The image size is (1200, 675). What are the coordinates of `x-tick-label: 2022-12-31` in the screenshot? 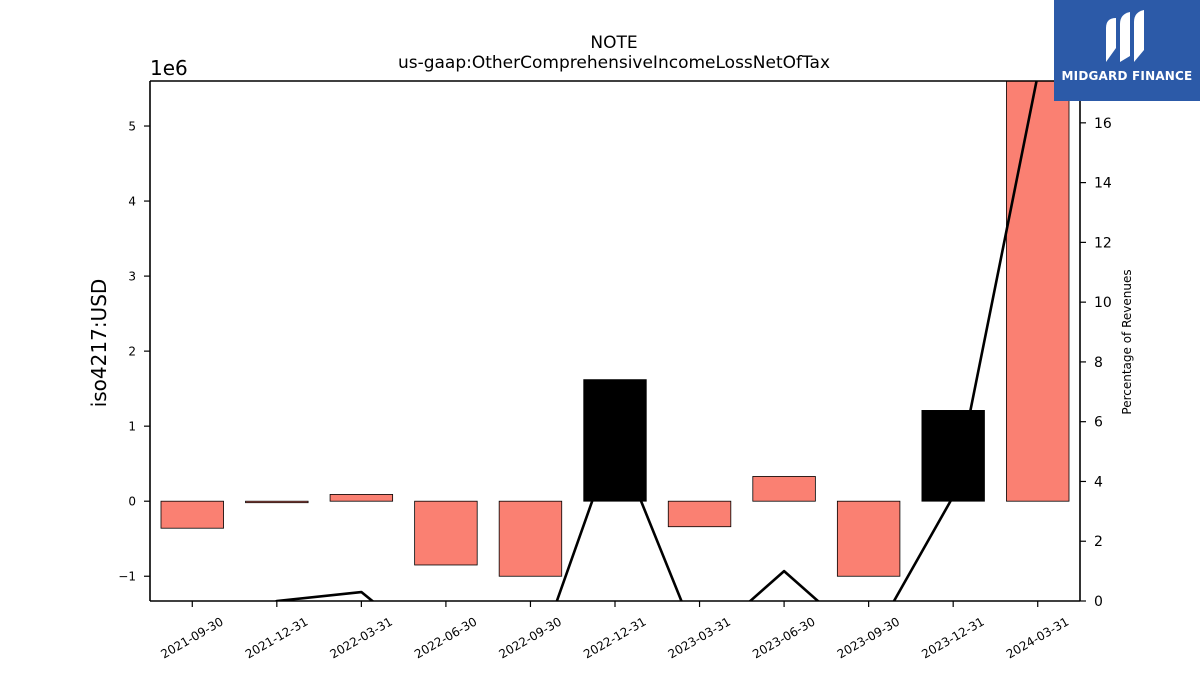 It's located at (614, 637).